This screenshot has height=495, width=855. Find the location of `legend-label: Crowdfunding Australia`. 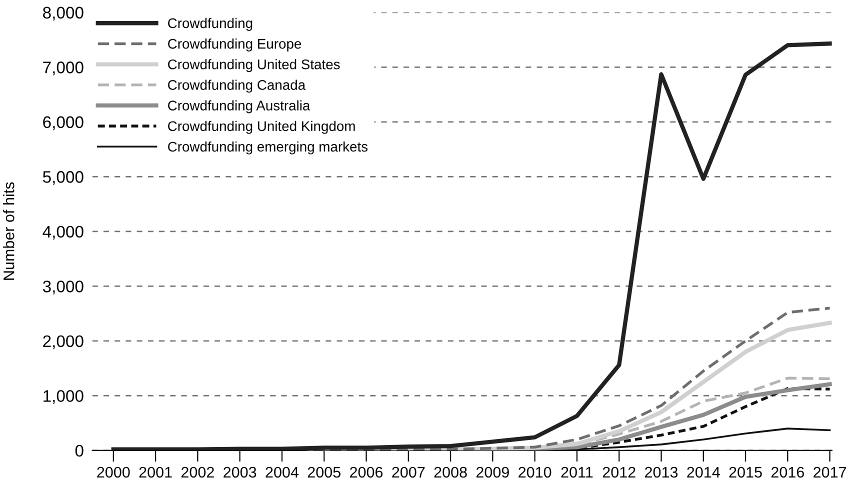

legend-label: Crowdfunding Australia is located at coordinates (239, 107).